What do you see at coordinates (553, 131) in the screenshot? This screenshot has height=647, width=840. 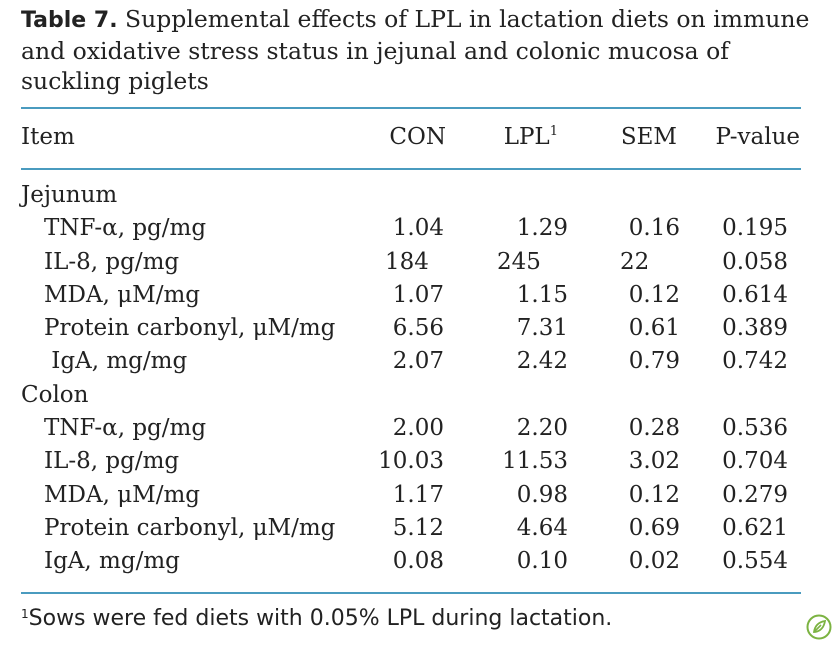 I see `header-lpl-footnote-mark: 1` at bounding box center [553, 131].